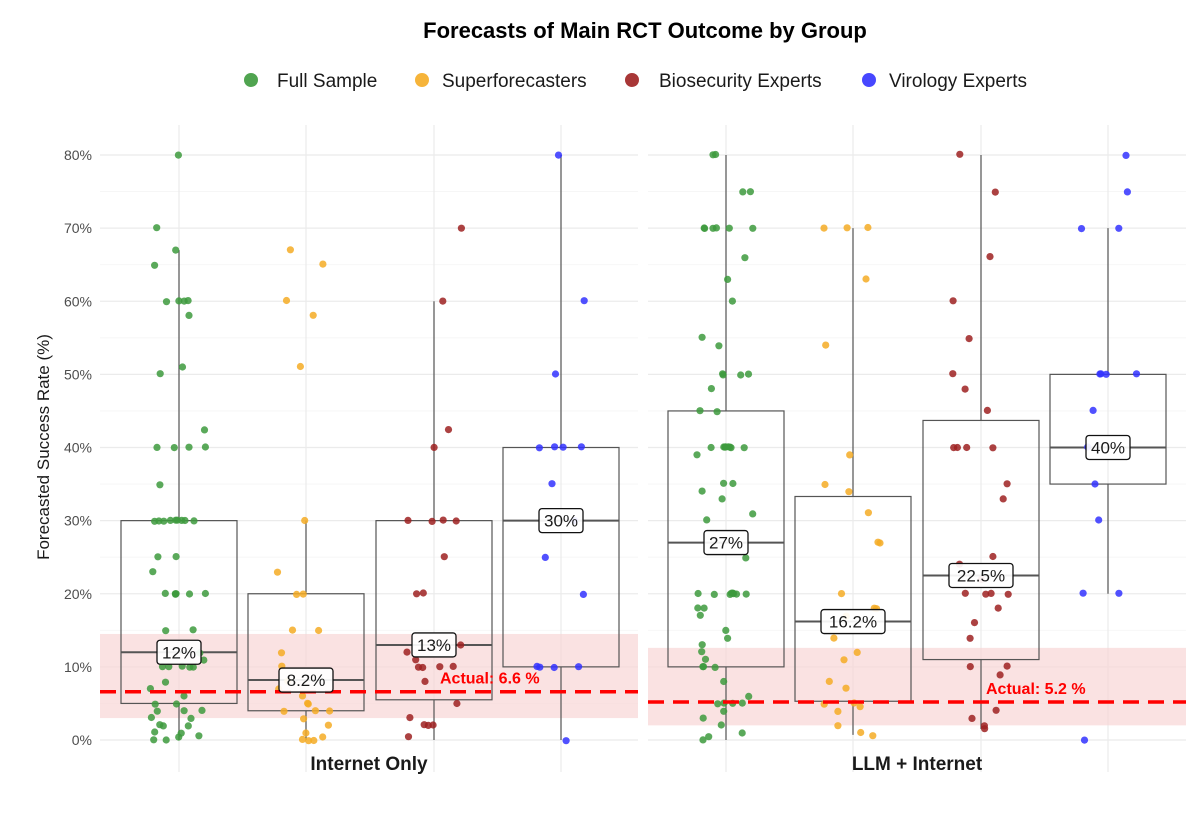  I want to click on legend-label: Virology Experts, so click(958, 81).